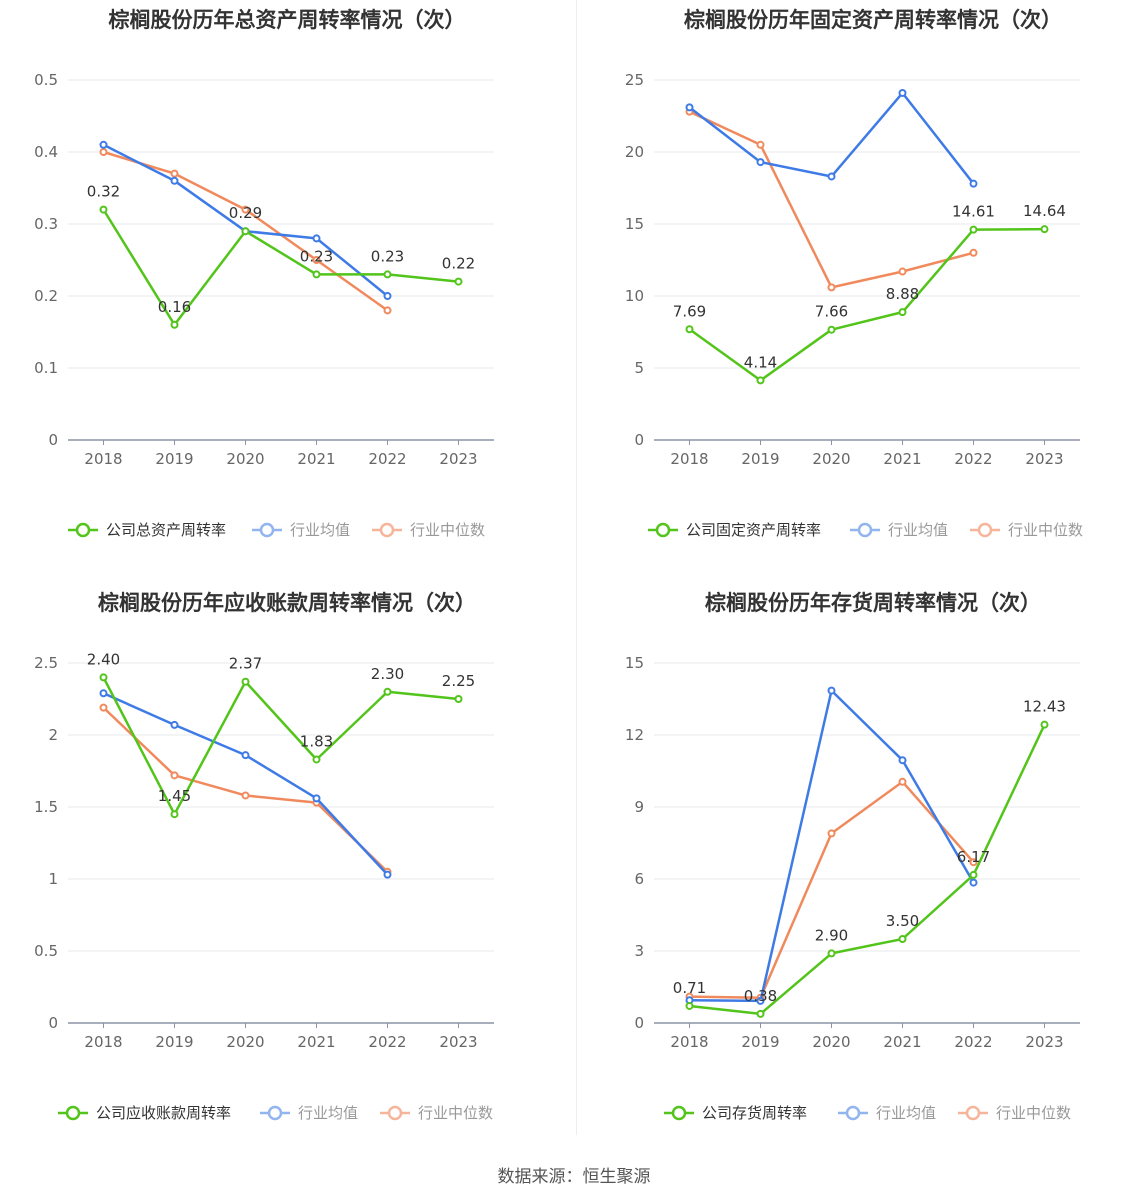  I want to click on data-label: 6.17, so click(973, 857).